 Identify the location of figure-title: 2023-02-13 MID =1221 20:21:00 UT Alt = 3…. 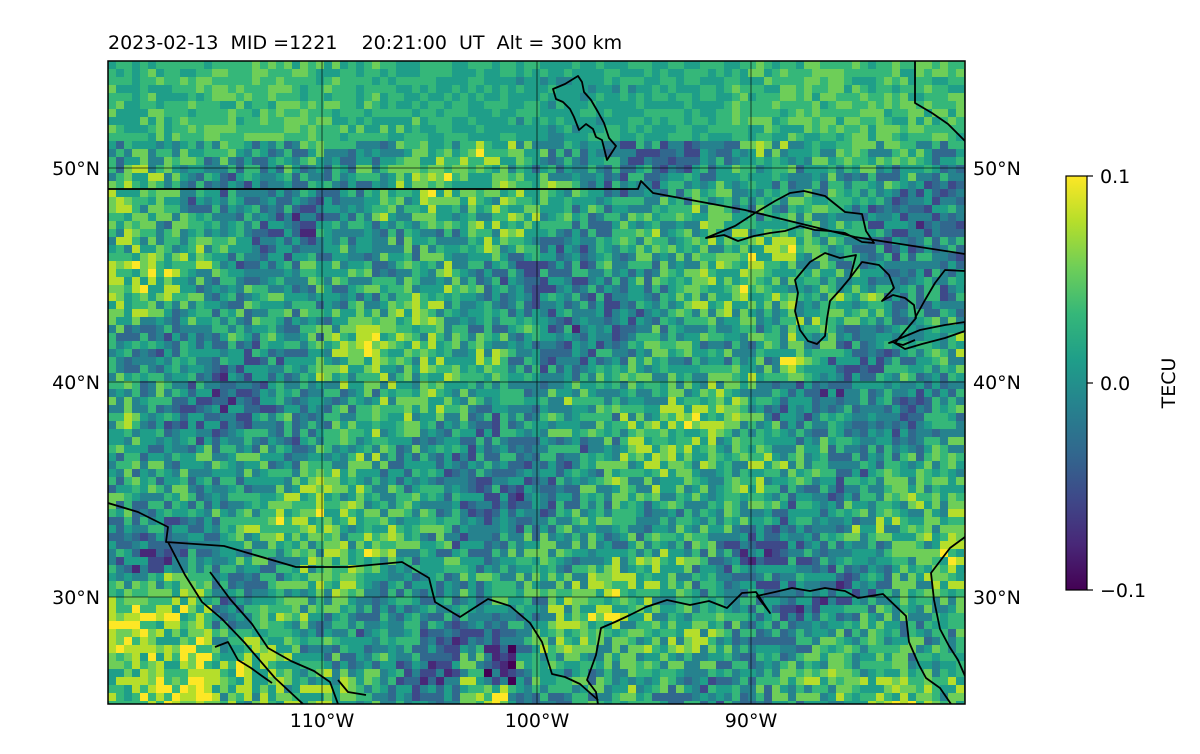
(365, 43).